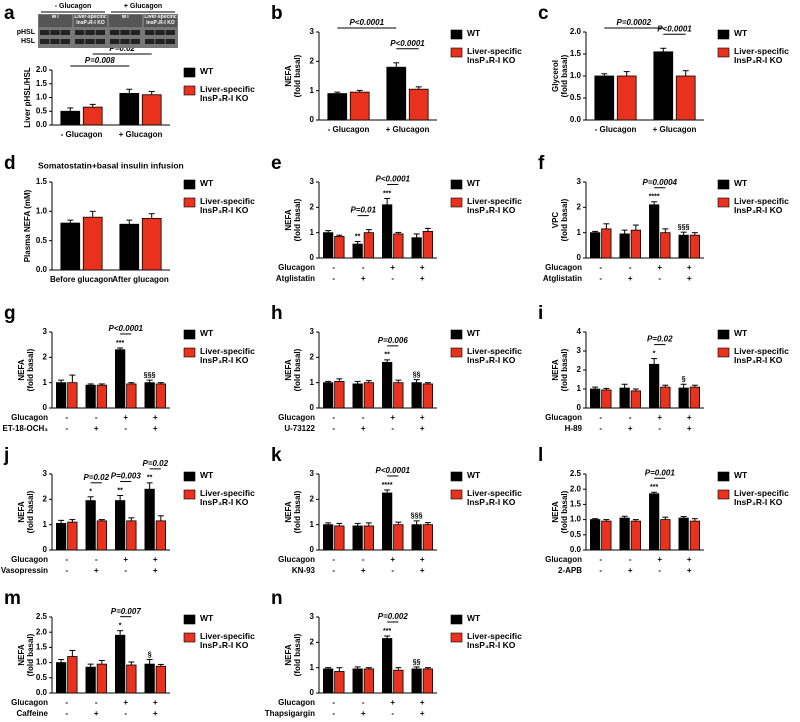 This screenshot has height=722, width=800. What do you see at coordinates (277, 13) in the screenshot?
I see `panel-letter: b` at bounding box center [277, 13].